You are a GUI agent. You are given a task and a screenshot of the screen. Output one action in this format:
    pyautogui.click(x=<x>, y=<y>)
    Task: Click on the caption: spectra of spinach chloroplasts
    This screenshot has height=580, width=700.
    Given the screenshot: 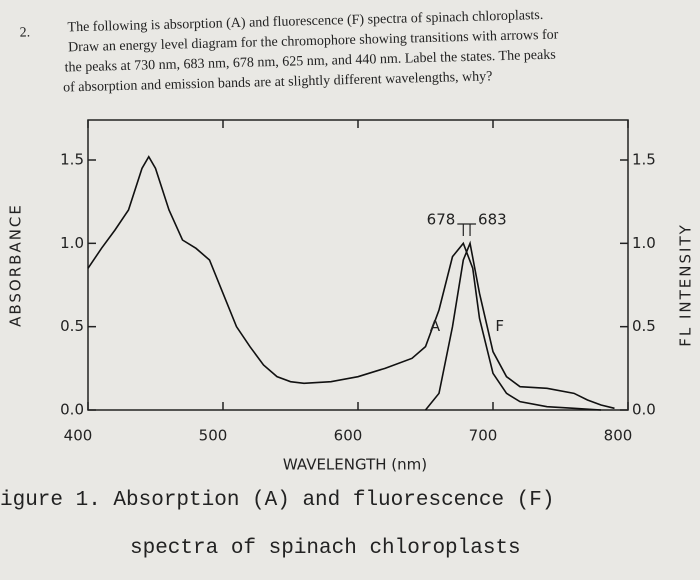 What is the action you would take?
    pyautogui.click(x=325, y=548)
    